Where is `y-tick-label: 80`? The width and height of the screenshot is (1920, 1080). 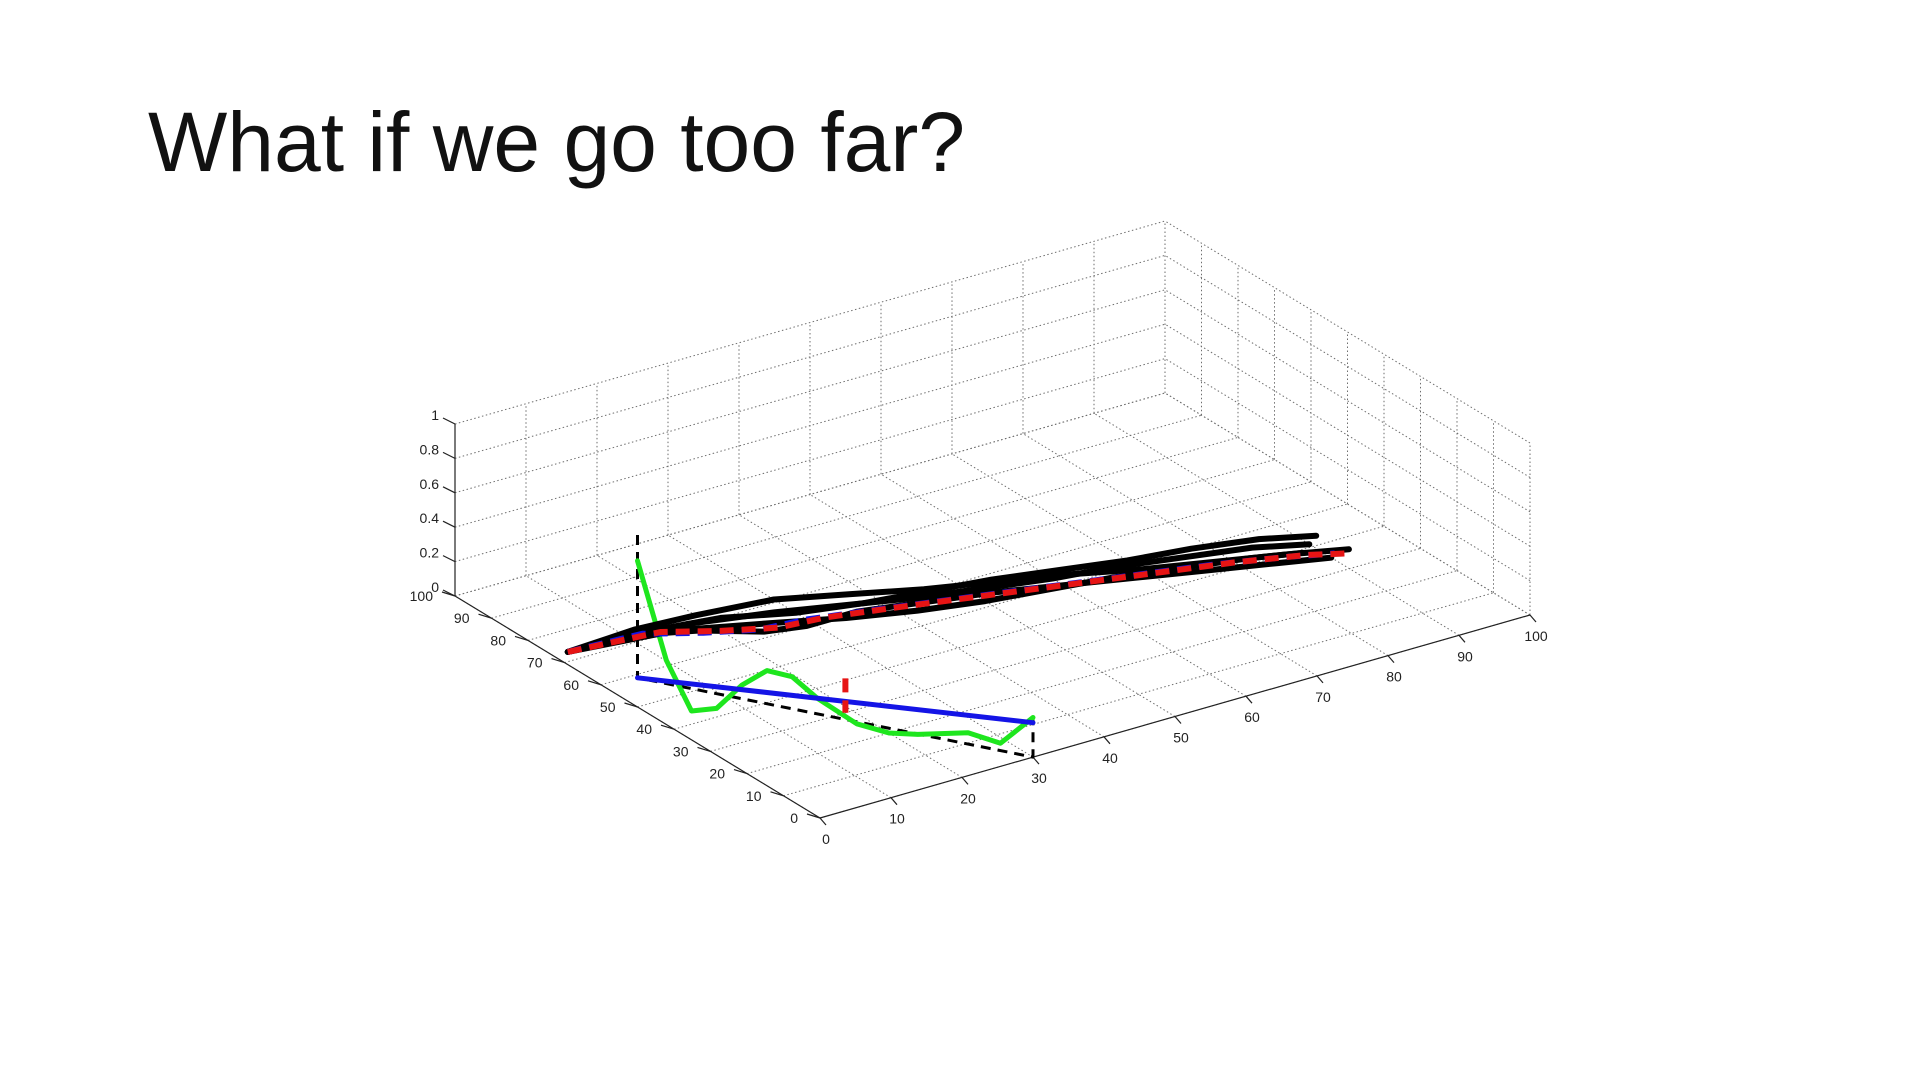 y-tick-label: 80 is located at coordinates (498, 640).